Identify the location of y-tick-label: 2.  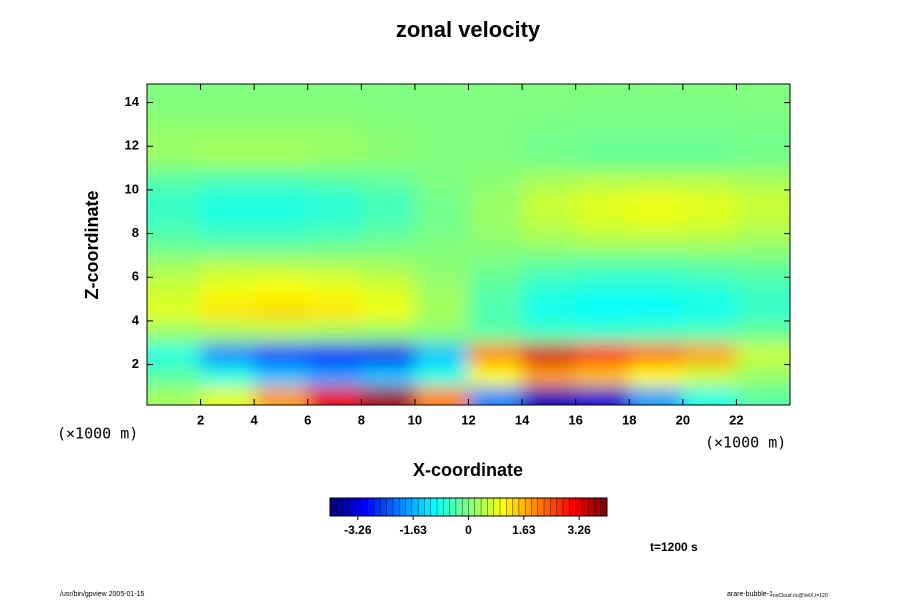
(135, 363).